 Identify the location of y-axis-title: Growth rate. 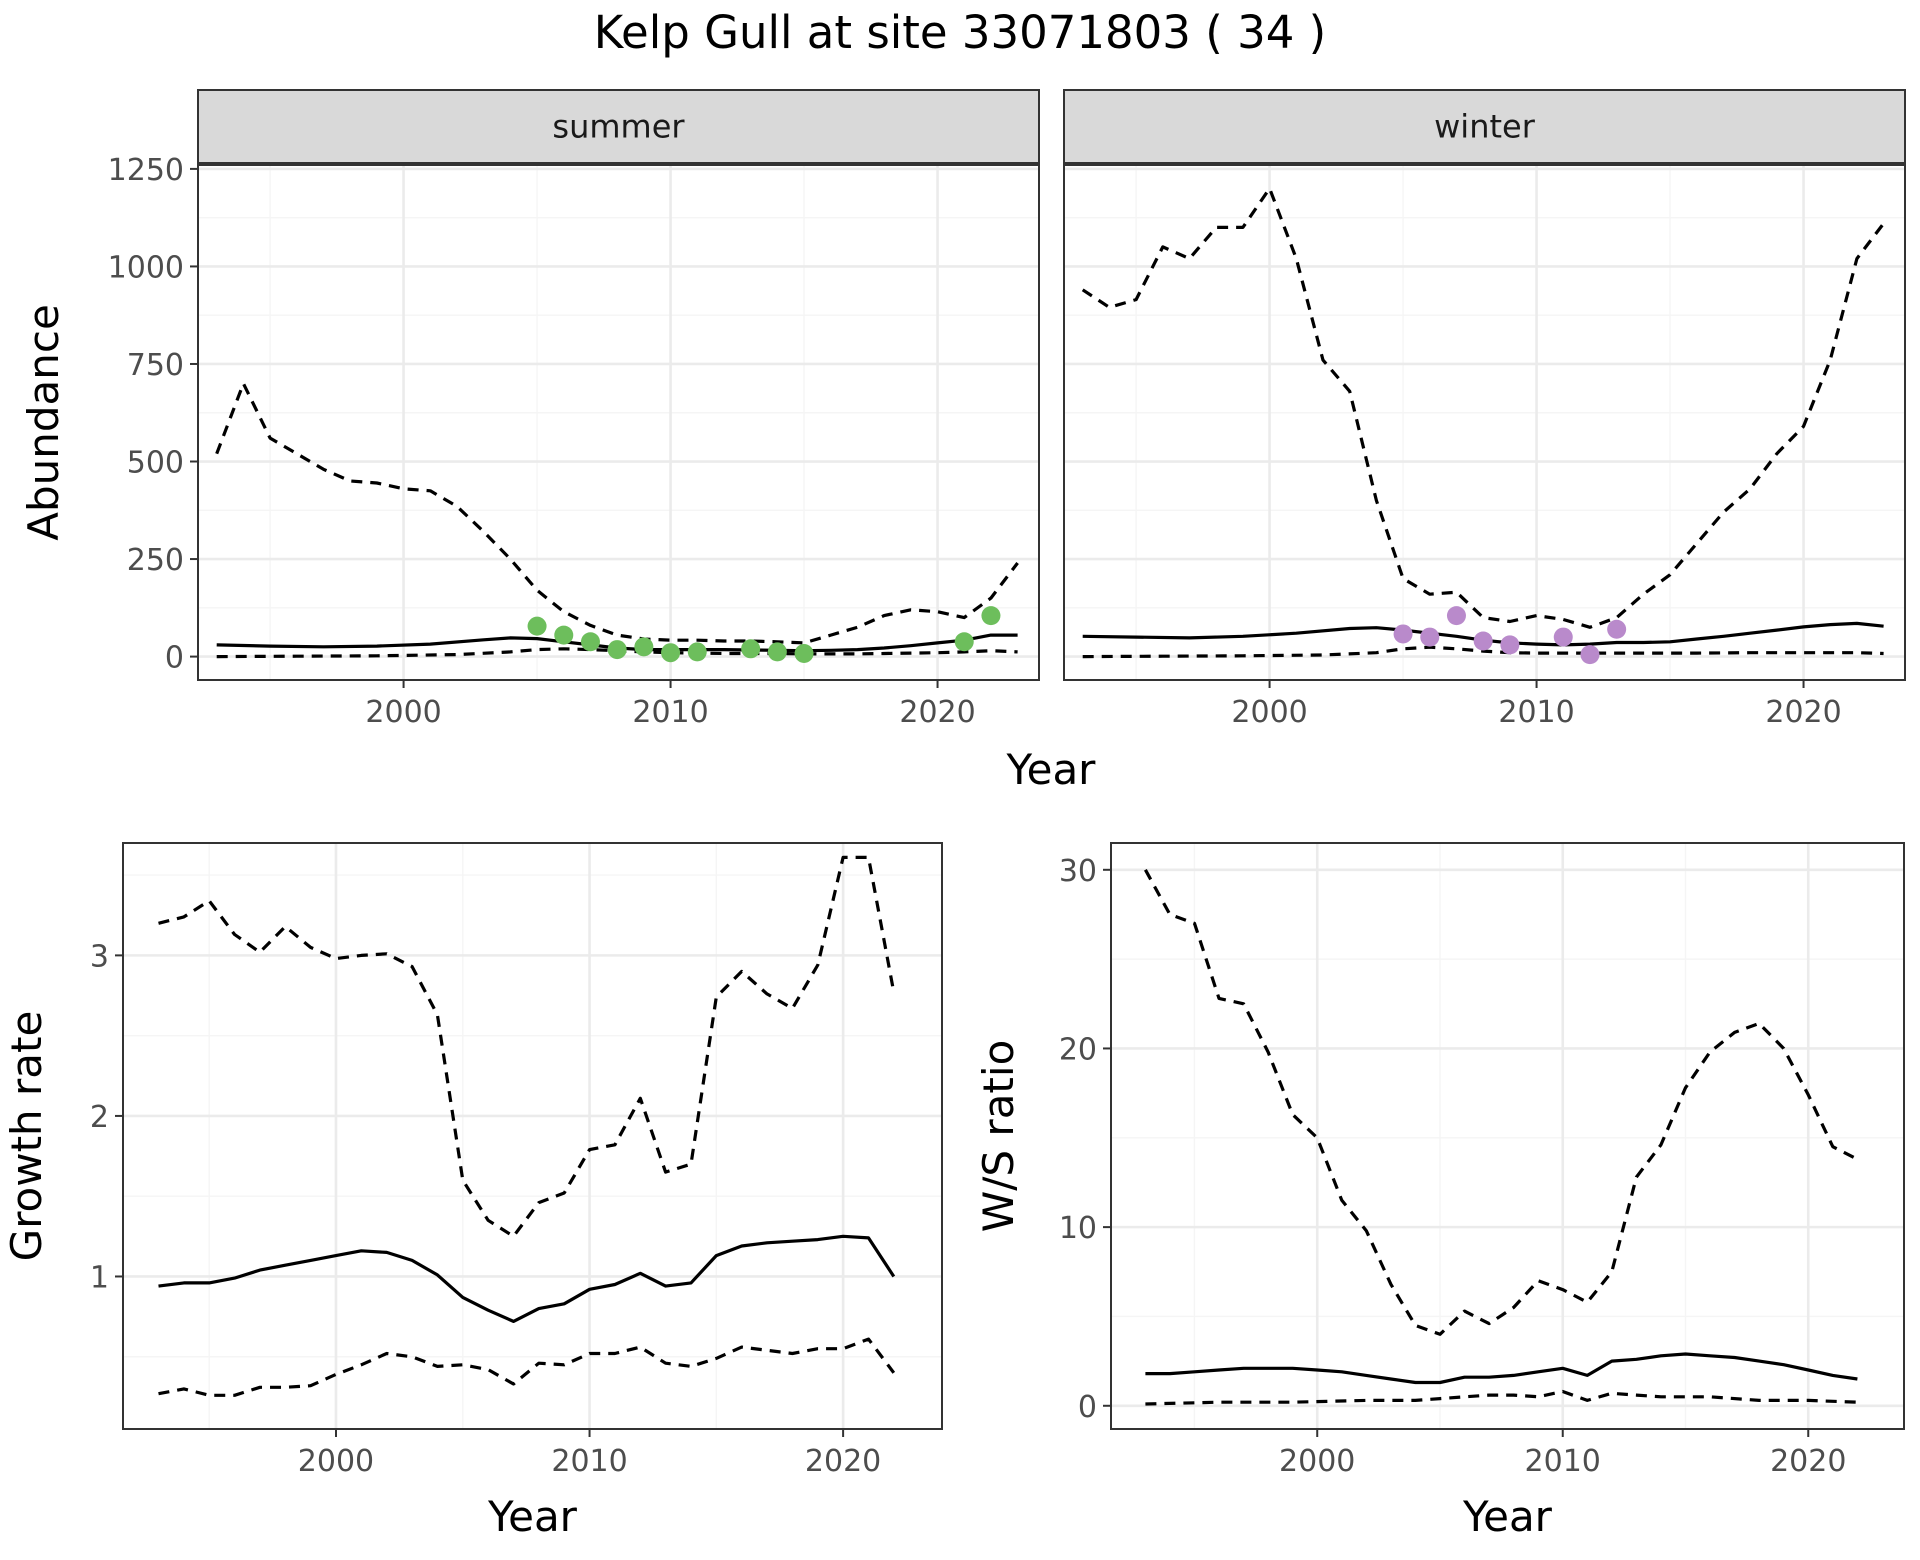
(26, 1136).